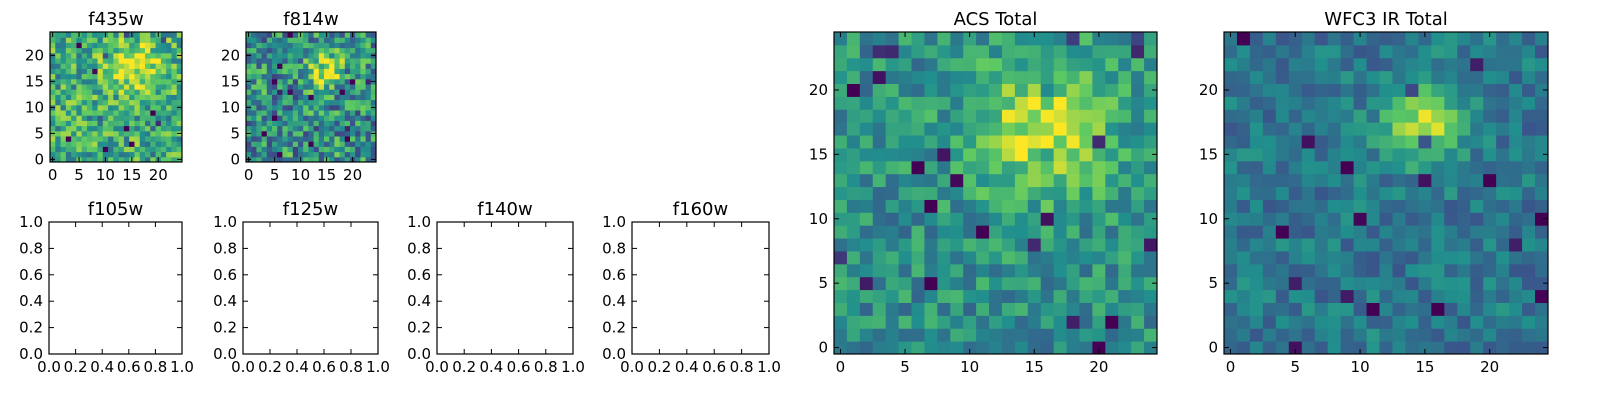 Image resolution: width=1600 pixels, height=400 pixels. What do you see at coordinates (614, 275) in the screenshot?
I see `y-tick-label: 0.6` at bounding box center [614, 275].